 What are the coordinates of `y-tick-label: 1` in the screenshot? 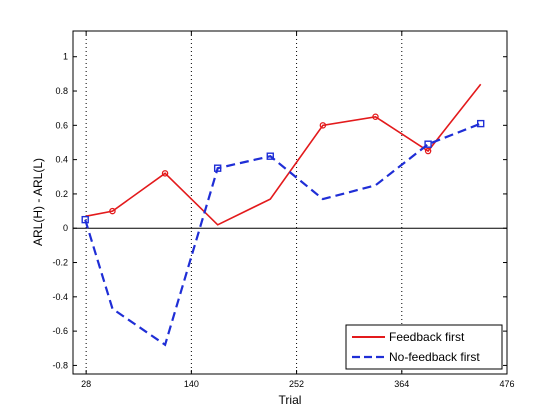 It's located at (65, 57).